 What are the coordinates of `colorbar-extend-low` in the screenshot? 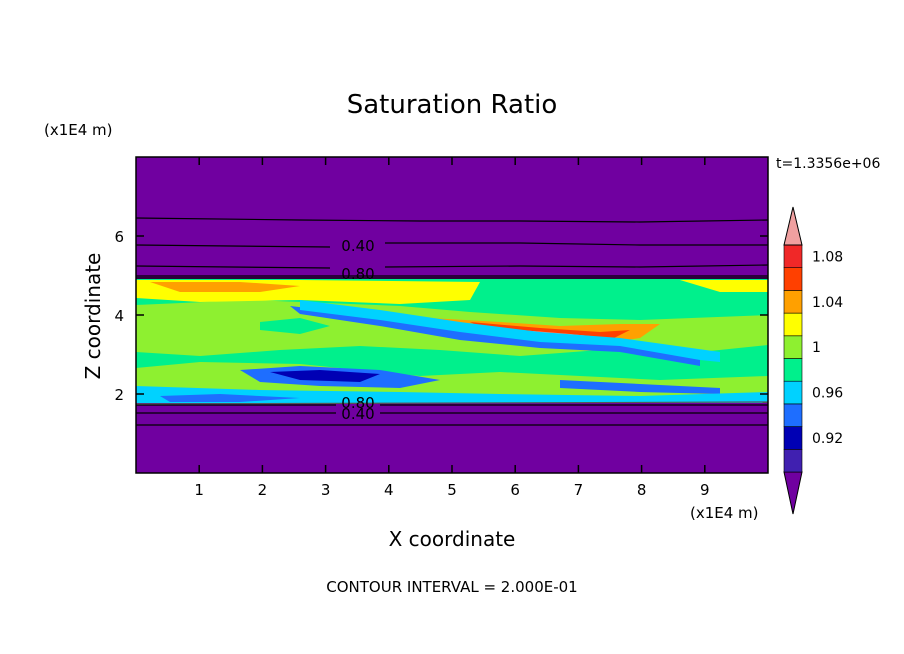 It's located at (793, 493).